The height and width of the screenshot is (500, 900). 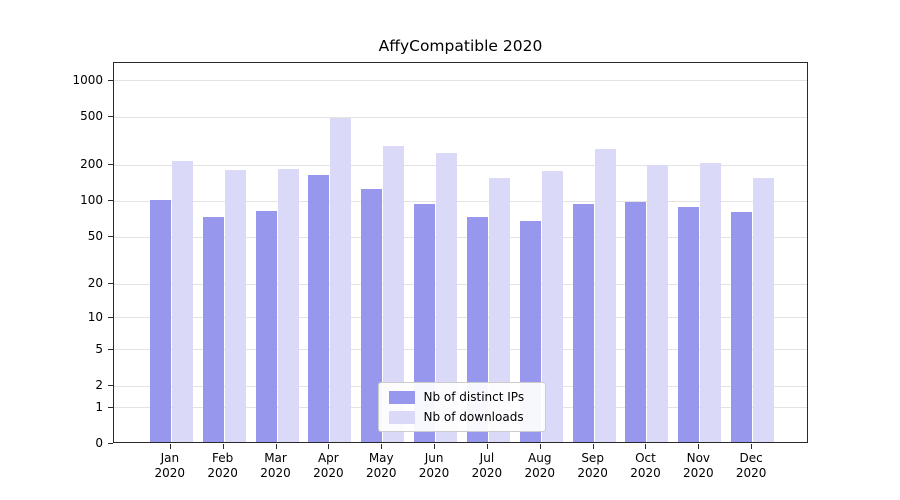 What do you see at coordinates (401, 417) in the screenshot?
I see `legend-swatch-downloads` at bounding box center [401, 417].